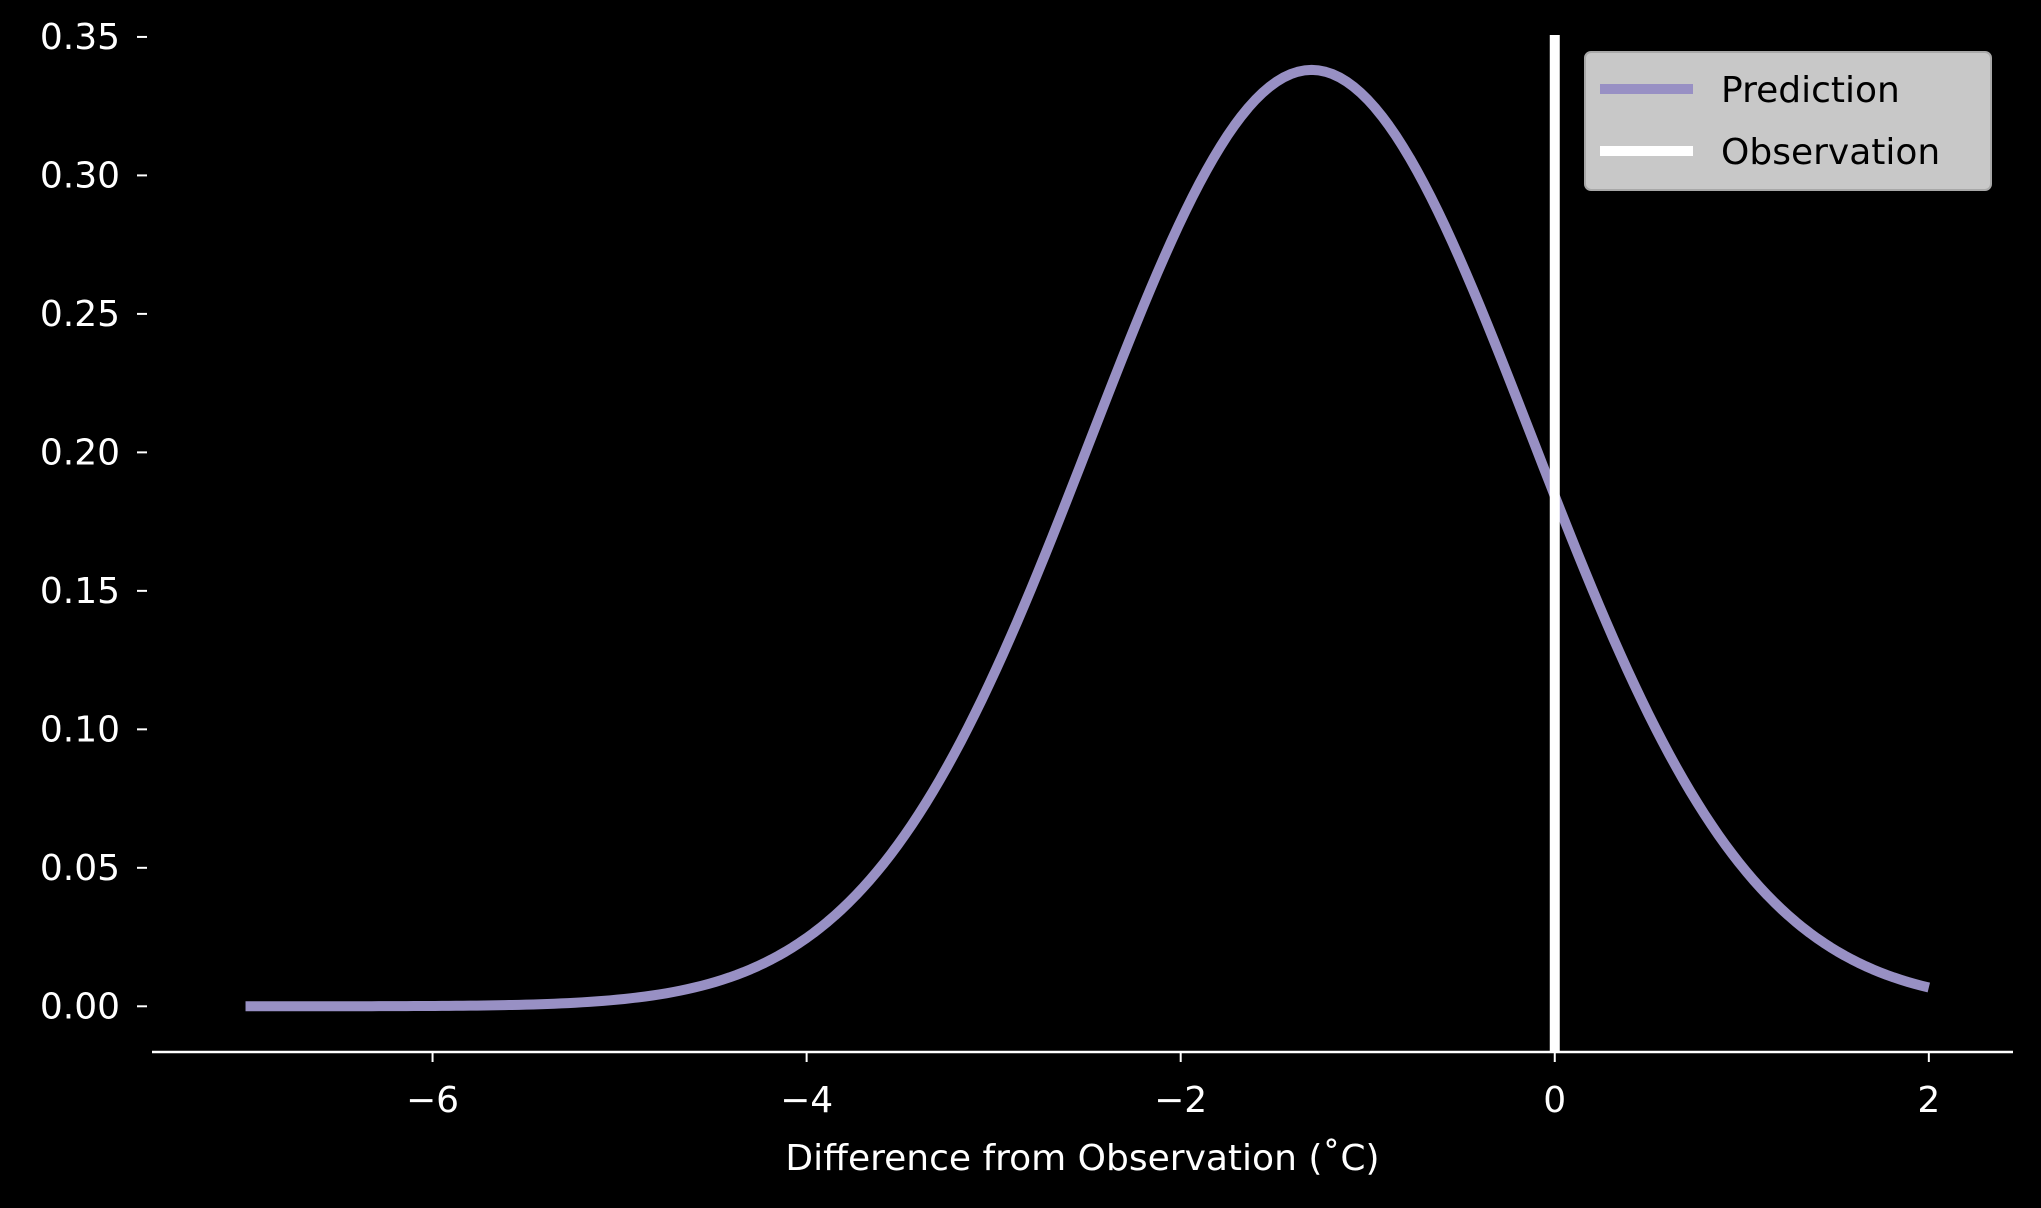  What do you see at coordinates (80, 868) in the screenshot?
I see `y-tick-label: 0.05` at bounding box center [80, 868].